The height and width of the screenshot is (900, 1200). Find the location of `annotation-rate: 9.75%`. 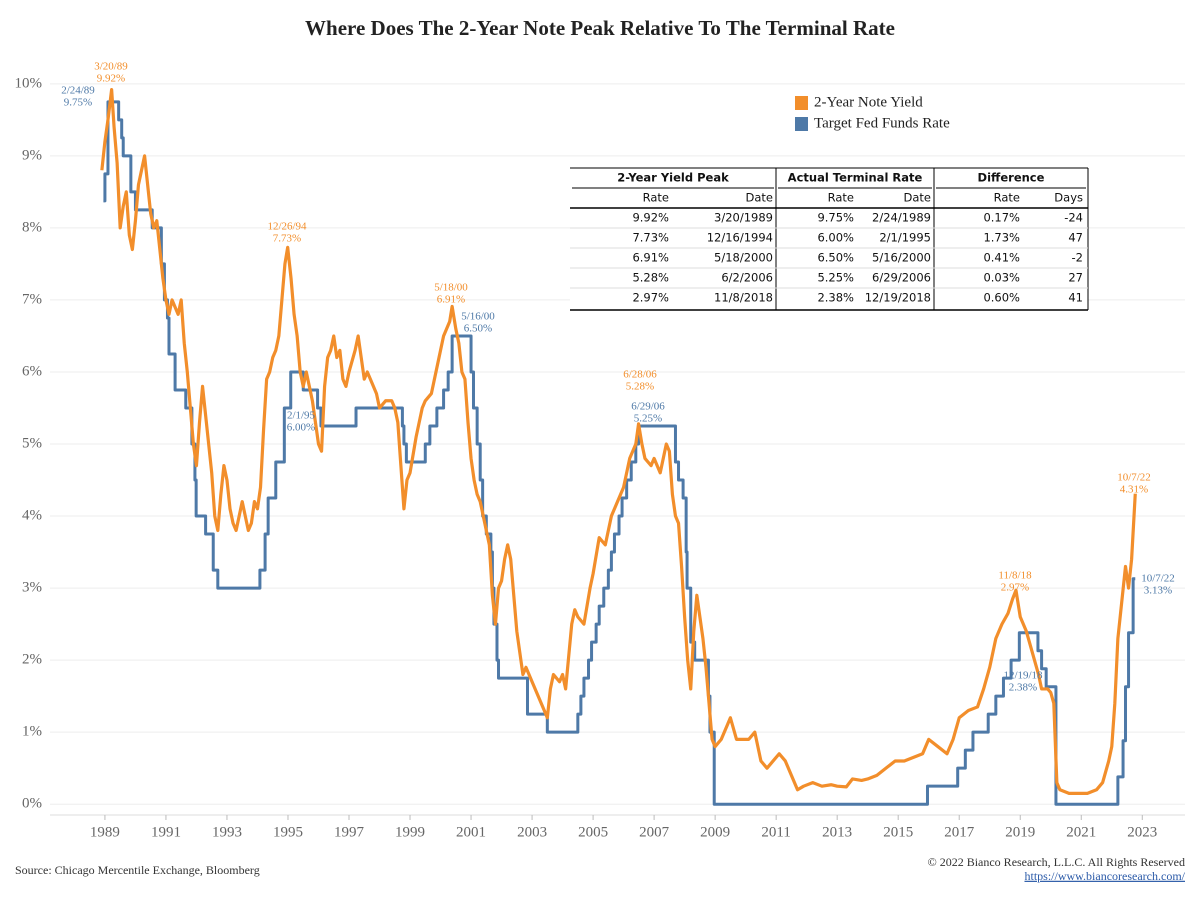

annotation-rate: 9.75% is located at coordinates (78, 103).